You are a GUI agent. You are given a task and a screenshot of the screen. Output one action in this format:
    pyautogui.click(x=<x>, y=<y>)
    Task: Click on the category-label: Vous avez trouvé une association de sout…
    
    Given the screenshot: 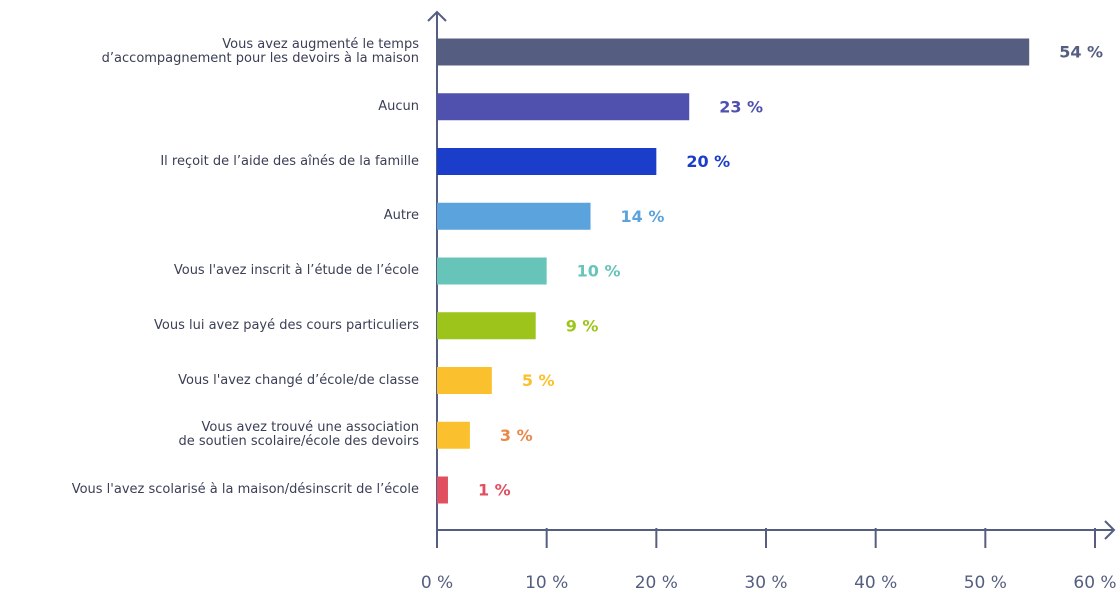 What is the action you would take?
    pyautogui.click(x=298, y=435)
    